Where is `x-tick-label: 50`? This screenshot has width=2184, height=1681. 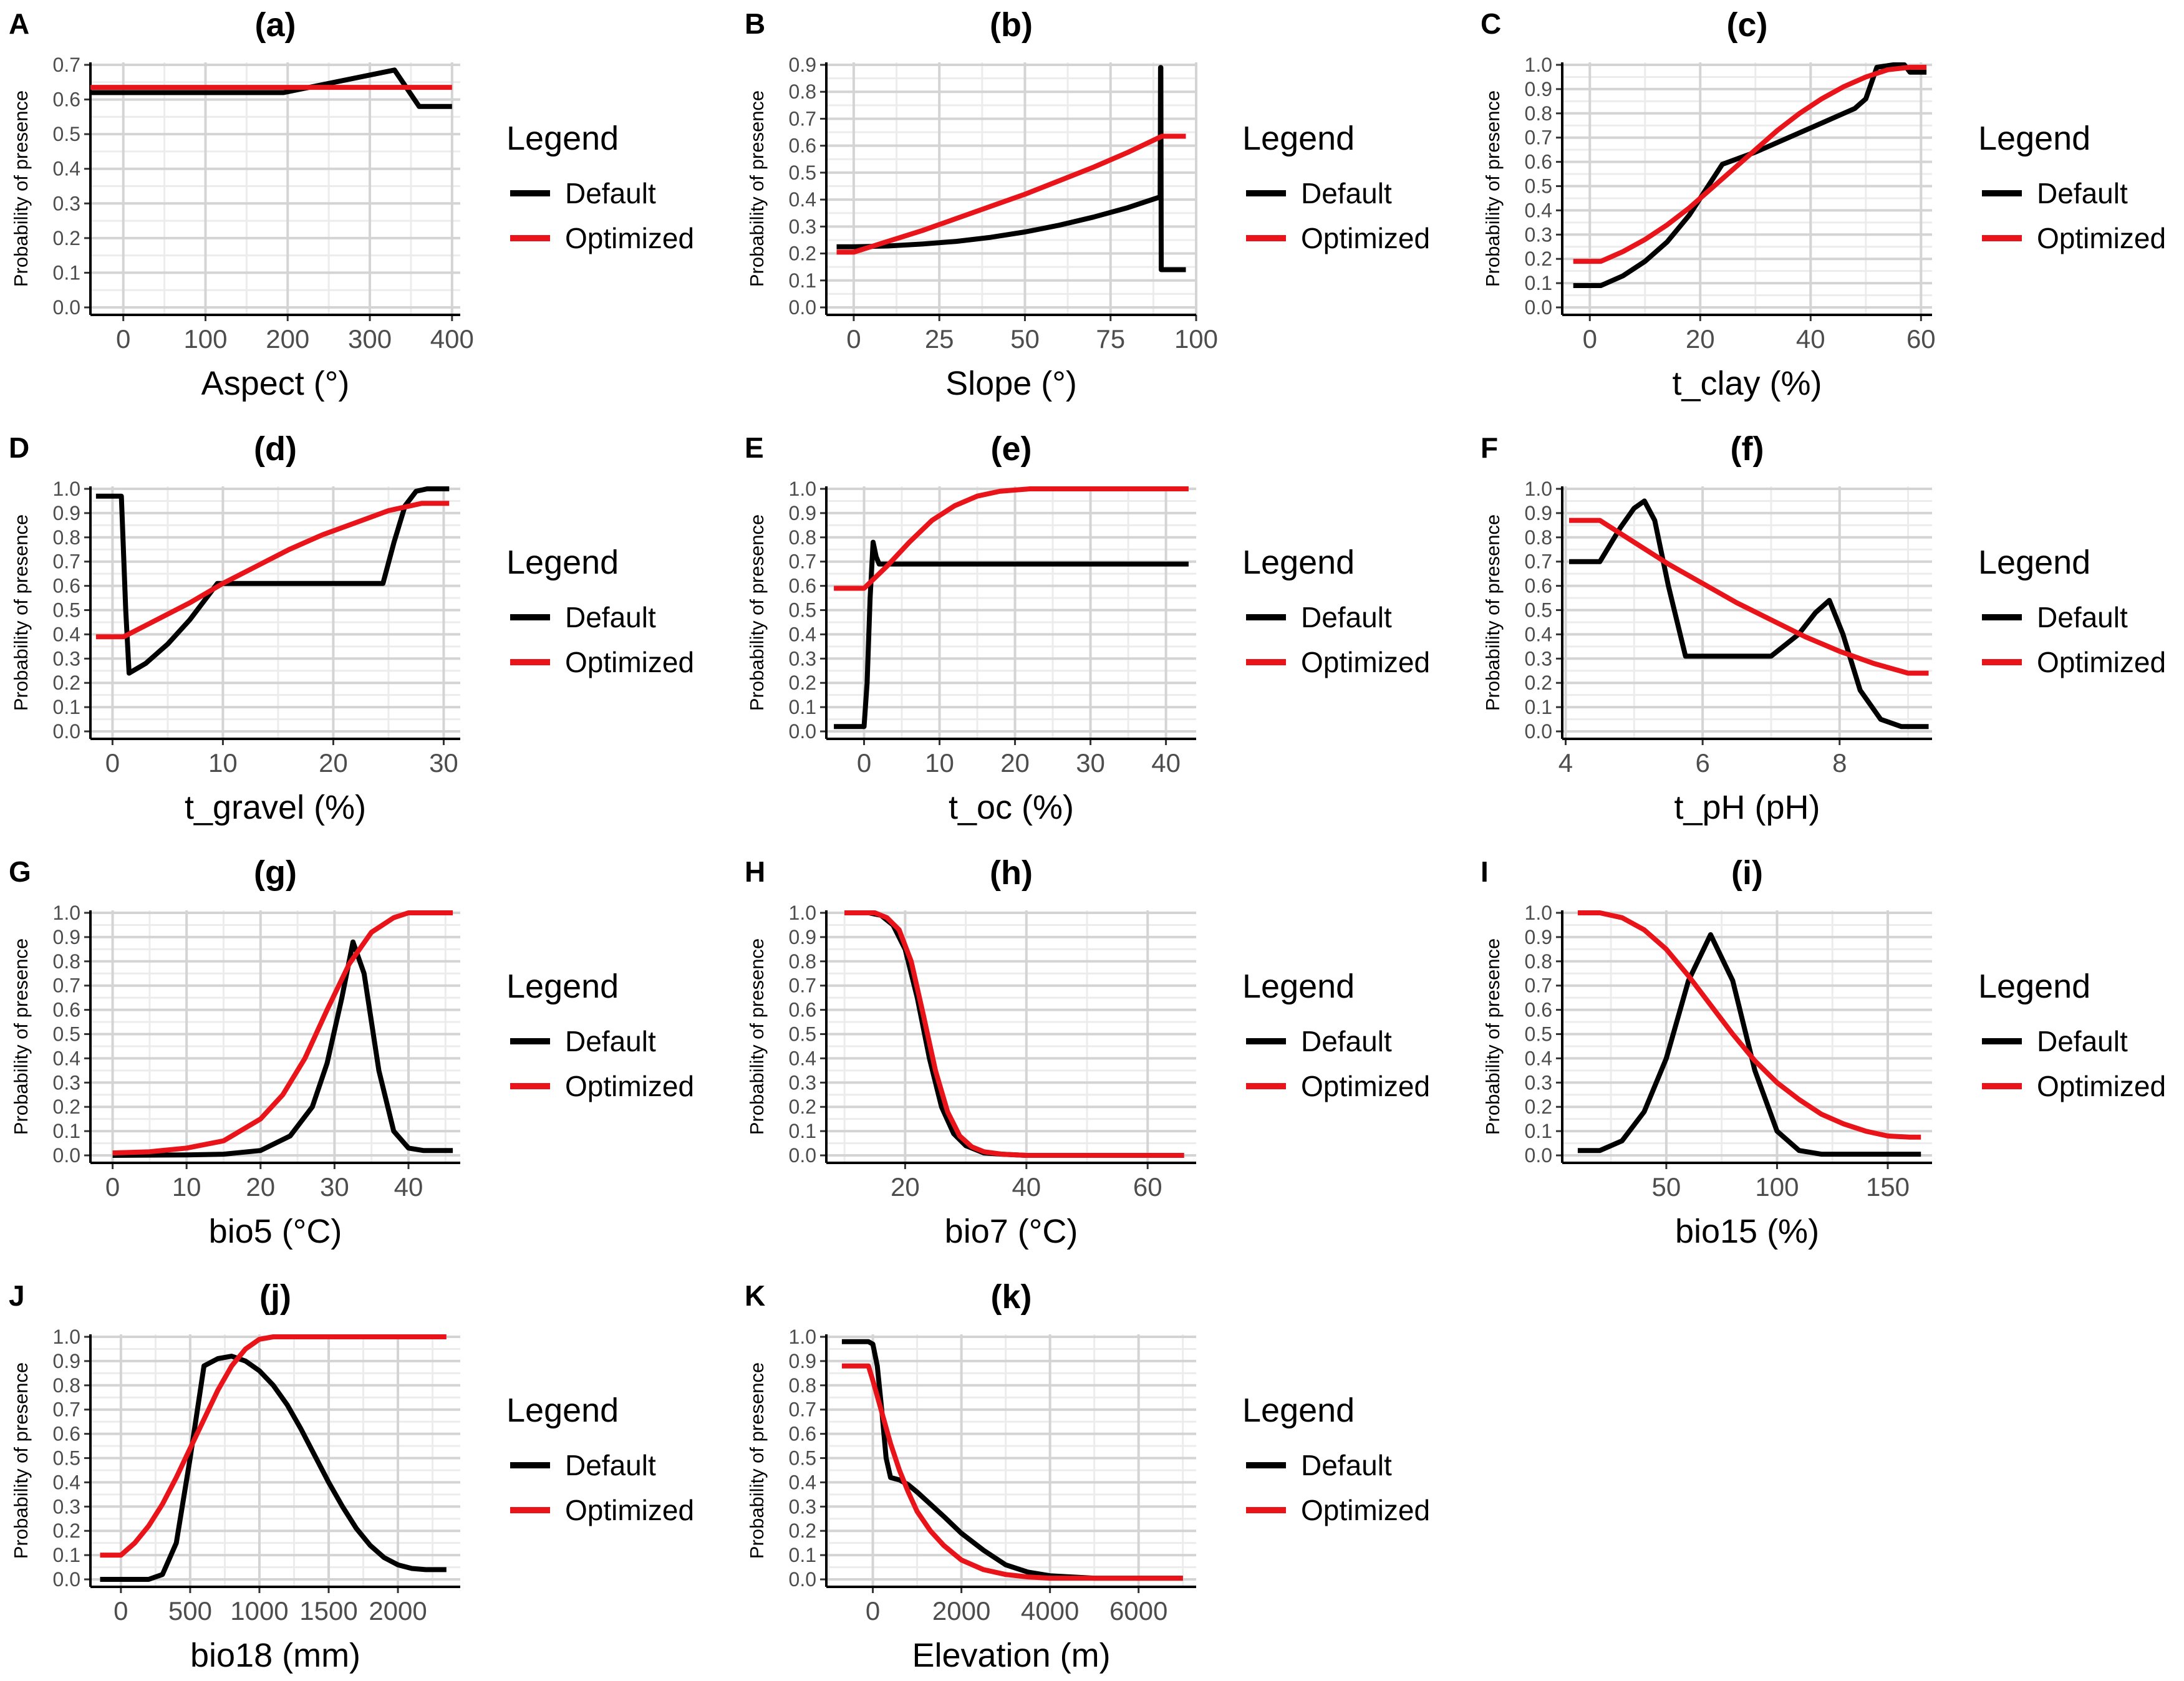
x-tick-label: 50 is located at coordinates (1667, 1187).